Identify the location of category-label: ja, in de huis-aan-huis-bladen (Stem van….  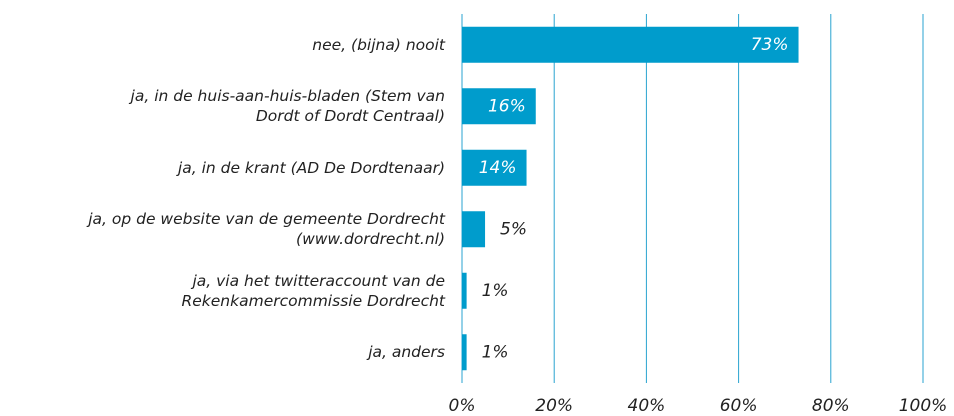
(287, 106).